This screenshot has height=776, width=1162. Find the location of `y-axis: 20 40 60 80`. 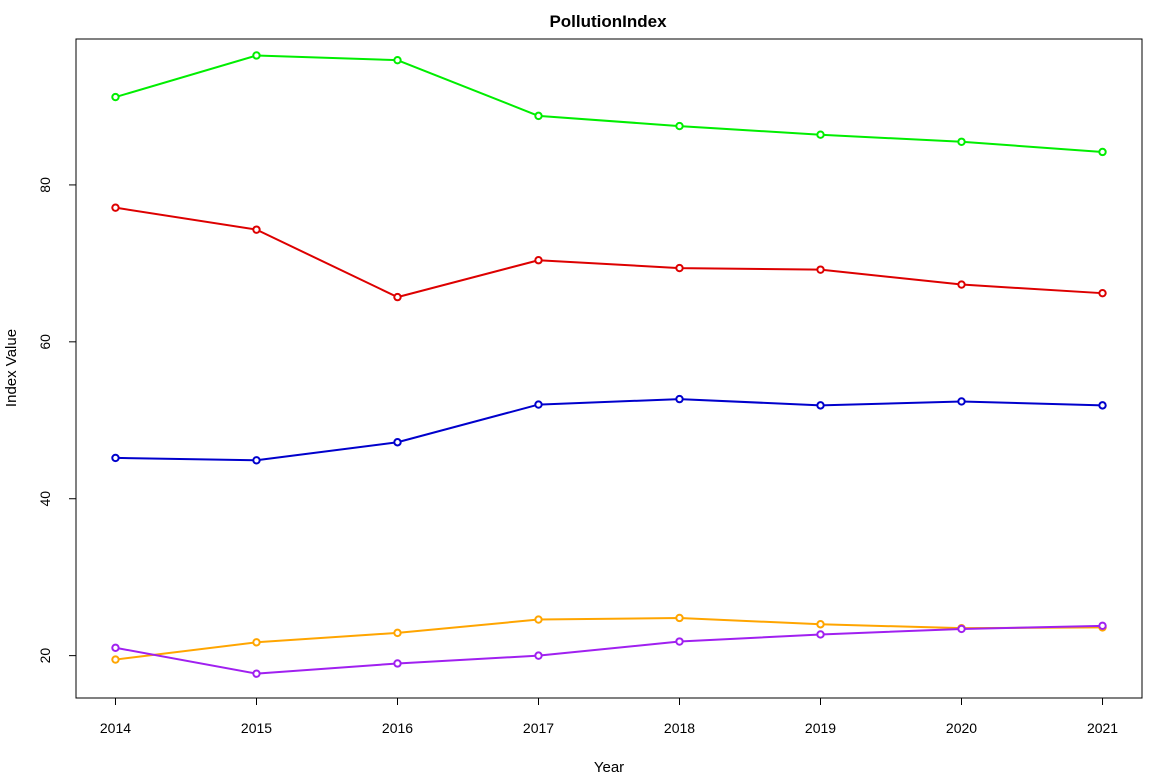

y-axis: 20 40 60 80 is located at coordinates (56, 420).